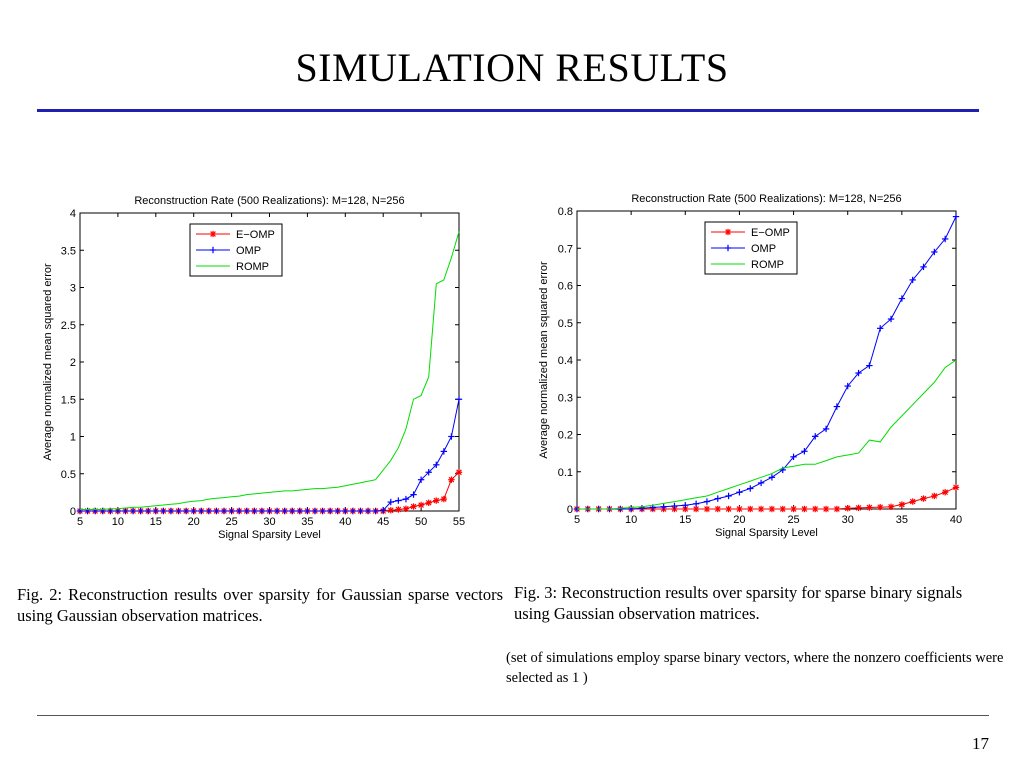 This screenshot has height=768, width=1024. Describe the element at coordinates (565, 436) in the screenshot. I see `y-tick-label: 0.2` at that location.